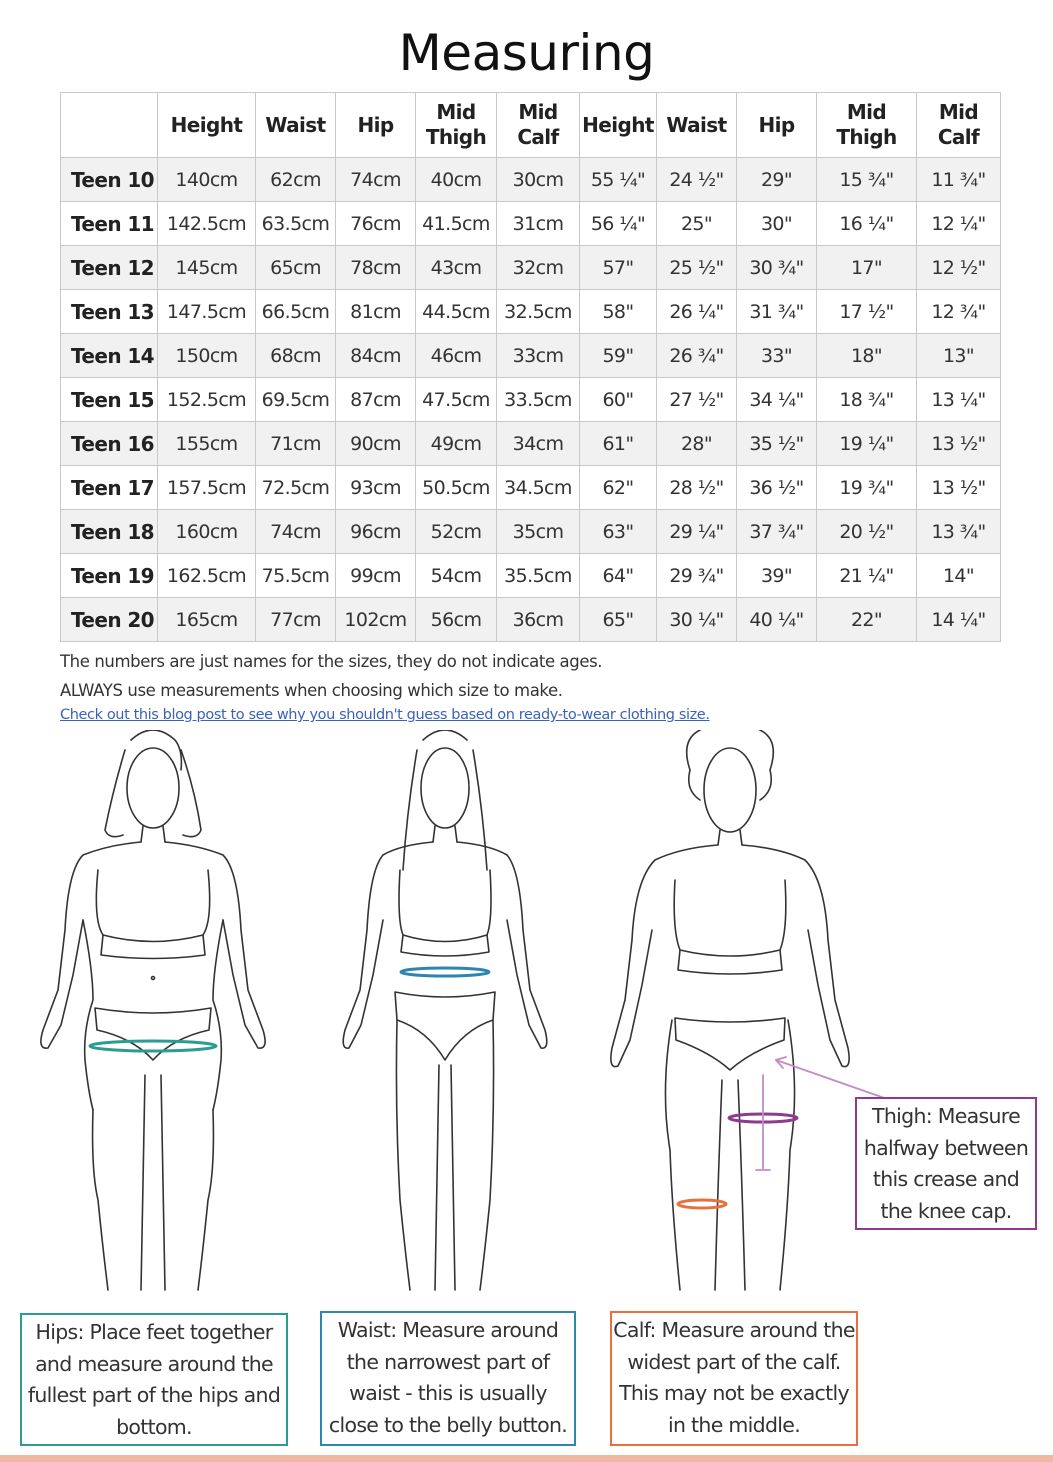  I want to click on measurement-cell: 140cm, so click(206, 179).